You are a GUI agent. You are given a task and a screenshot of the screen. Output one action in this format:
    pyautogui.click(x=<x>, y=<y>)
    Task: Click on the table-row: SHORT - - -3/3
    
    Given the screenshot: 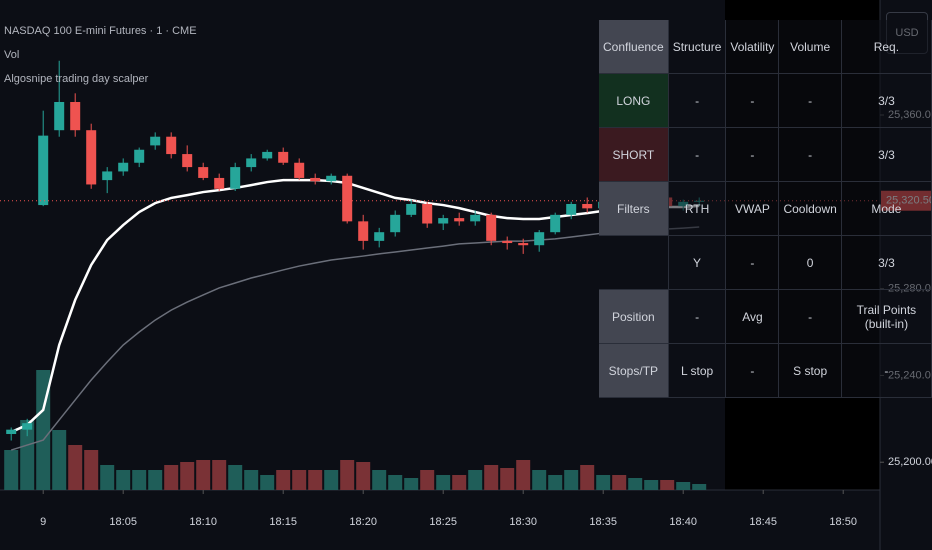 What is the action you would take?
    pyautogui.click(x=765, y=154)
    